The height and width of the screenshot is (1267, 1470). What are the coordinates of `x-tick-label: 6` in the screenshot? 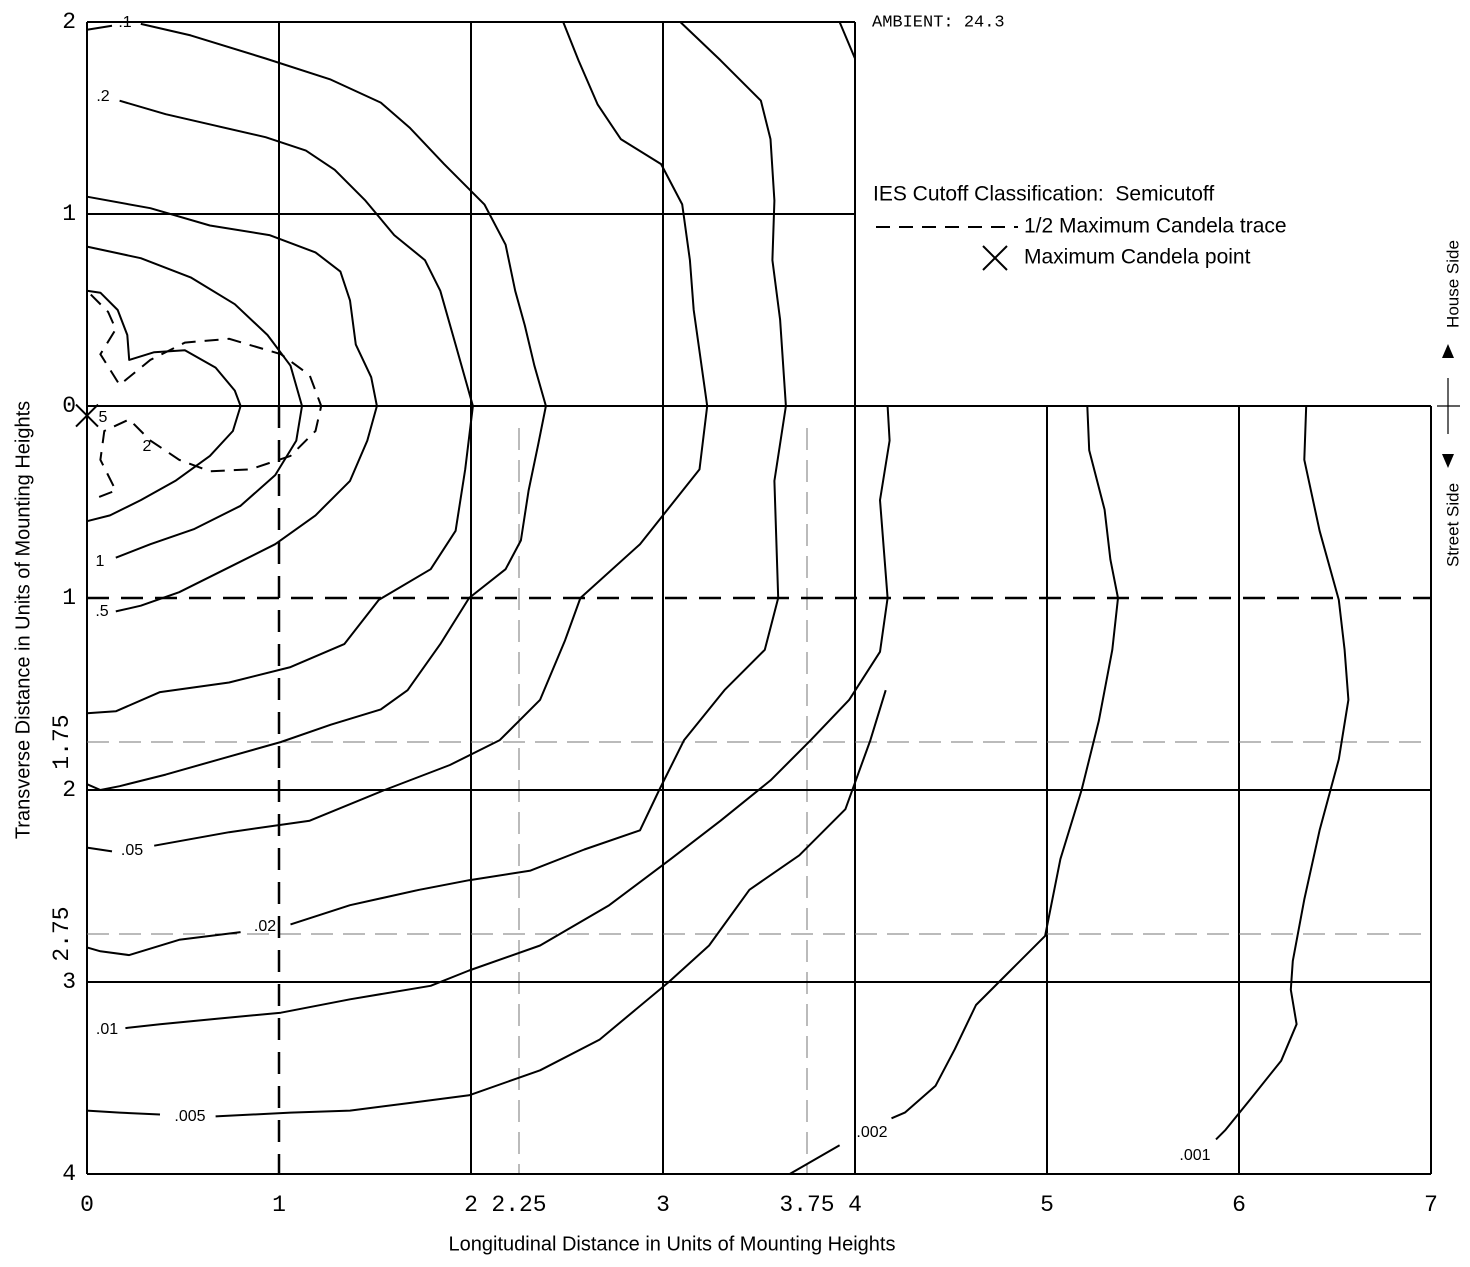 It's located at (1239, 1205).